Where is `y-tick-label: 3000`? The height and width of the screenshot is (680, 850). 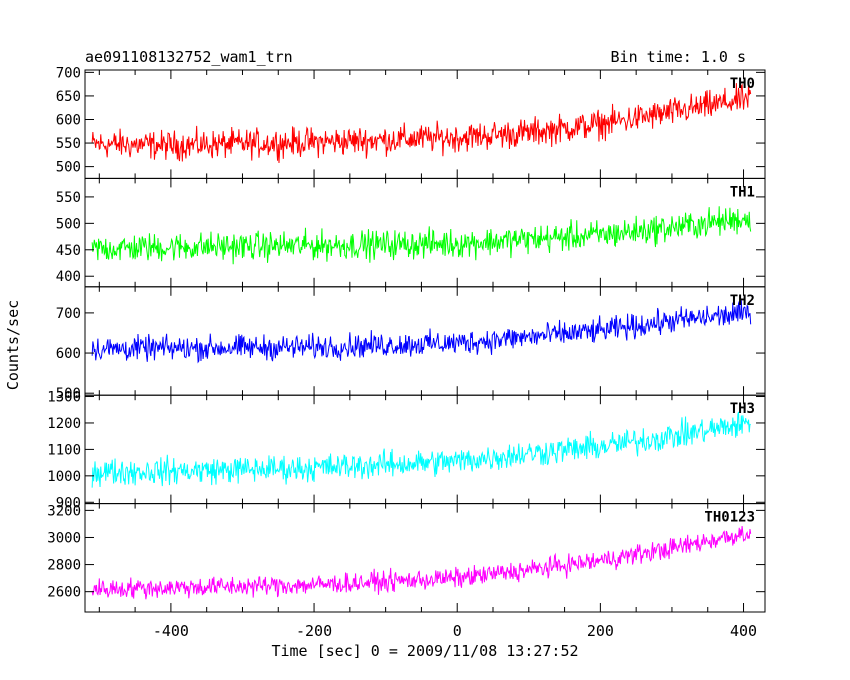 y-tick-label: 3000 is located at coordinates (64, 538).